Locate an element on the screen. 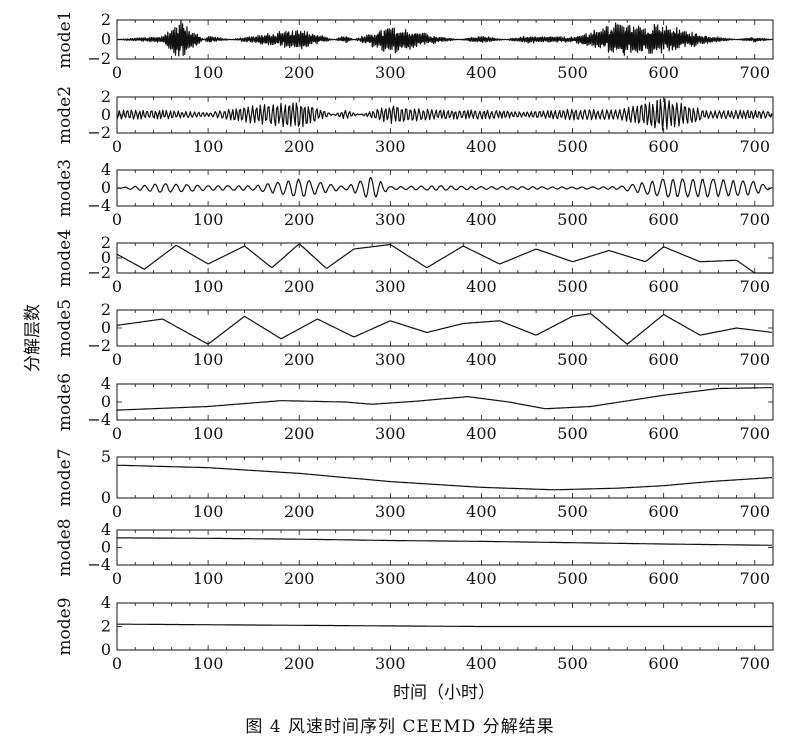  mode1-xtick-label: 200 is located at coordinates (299, 72).